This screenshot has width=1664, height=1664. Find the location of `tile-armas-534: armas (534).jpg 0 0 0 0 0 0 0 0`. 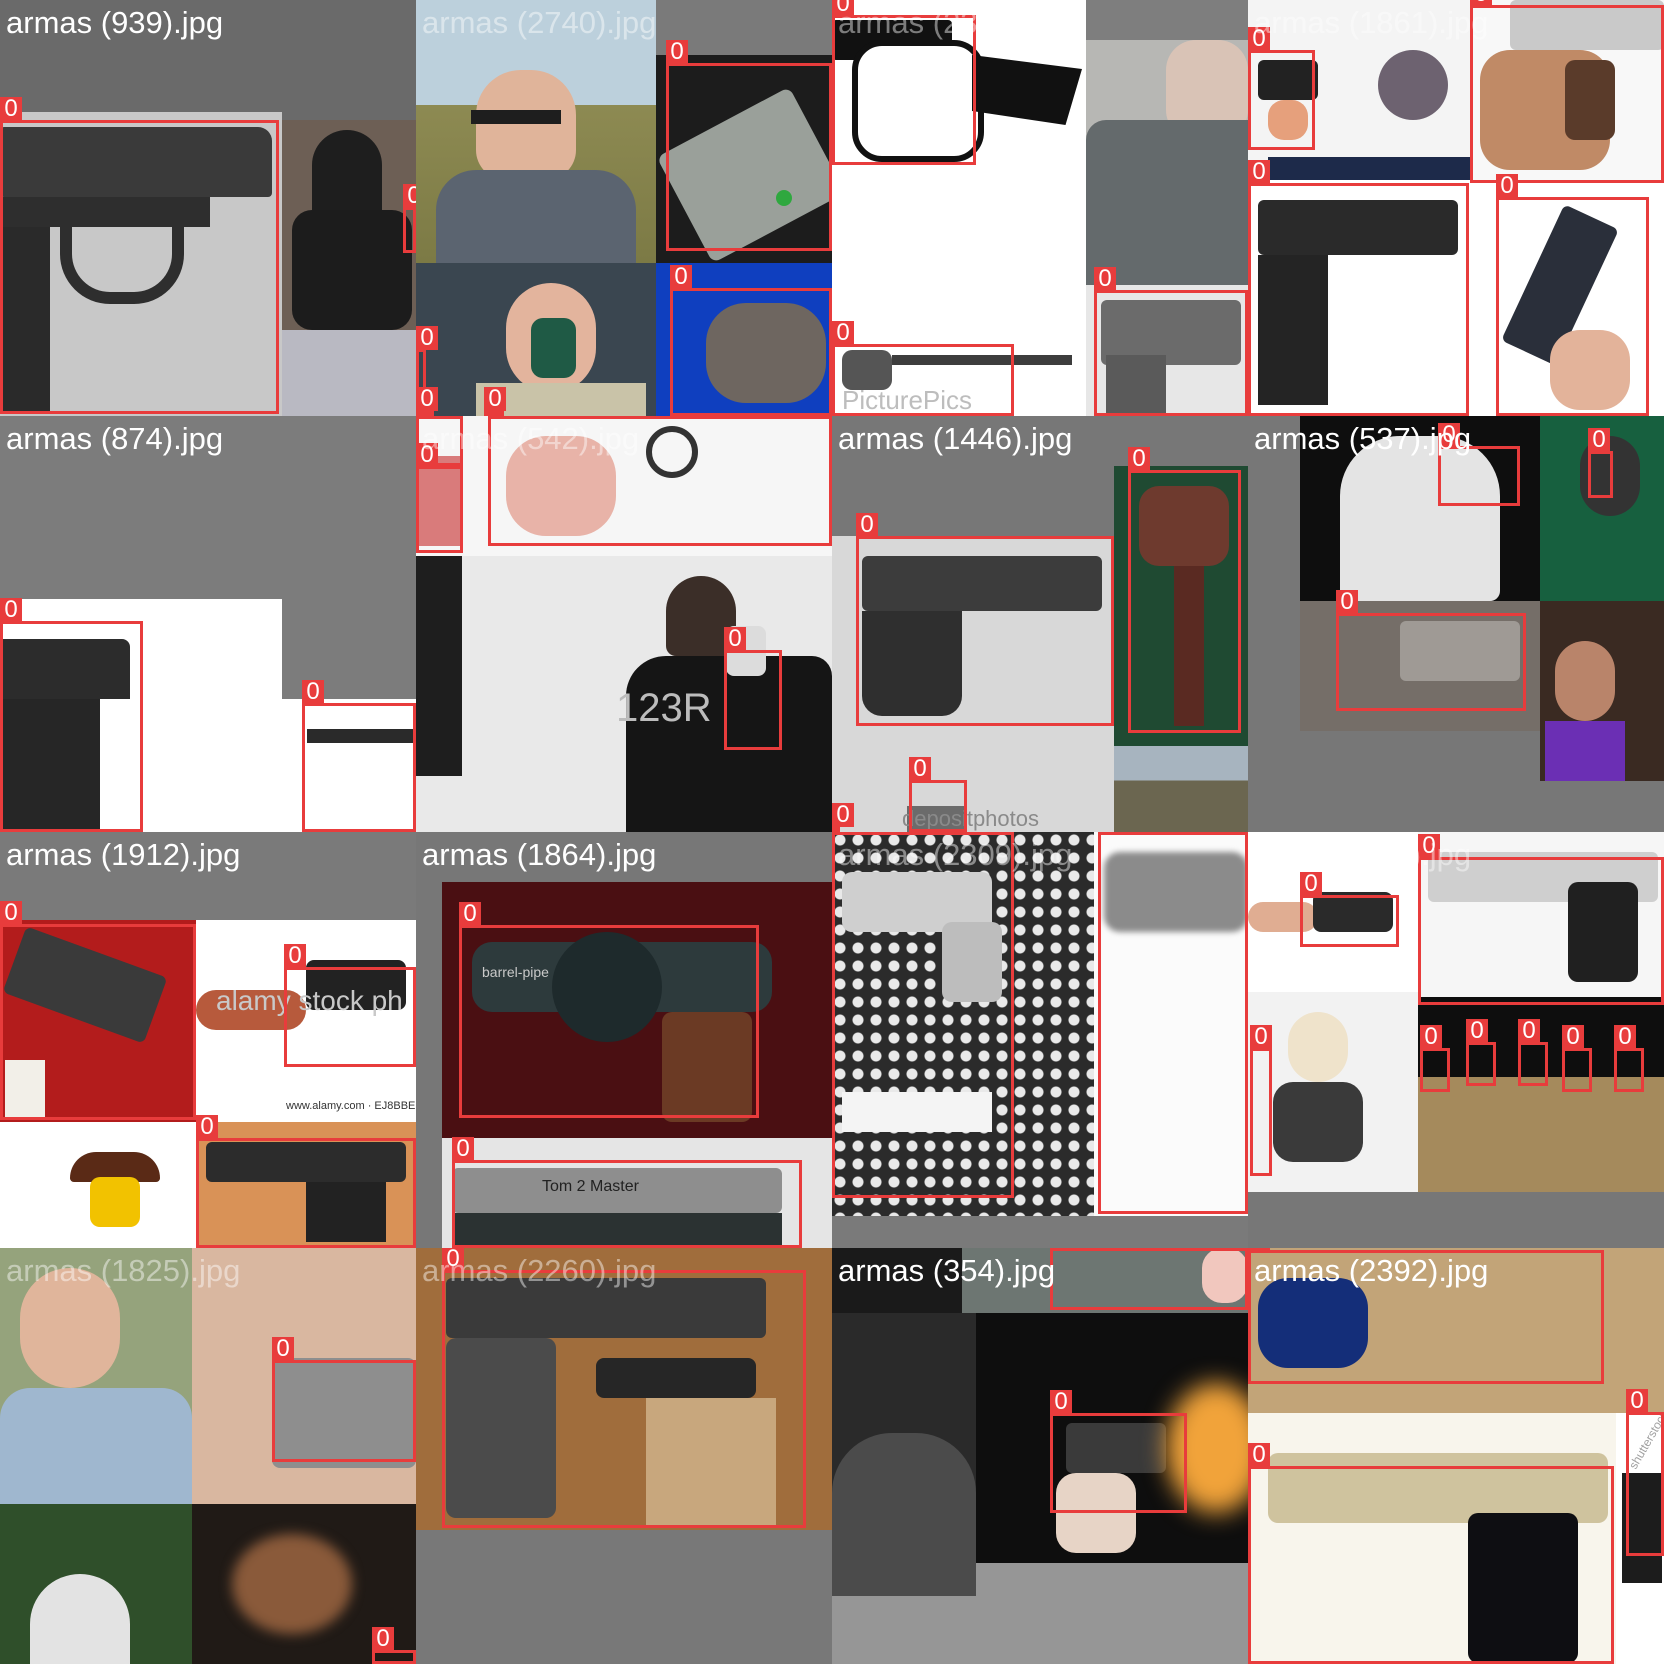

tile-armas-534: armas (534).jpg 0 0 0 0 0 0 0 0 is located at coordinates (1456, 1040).